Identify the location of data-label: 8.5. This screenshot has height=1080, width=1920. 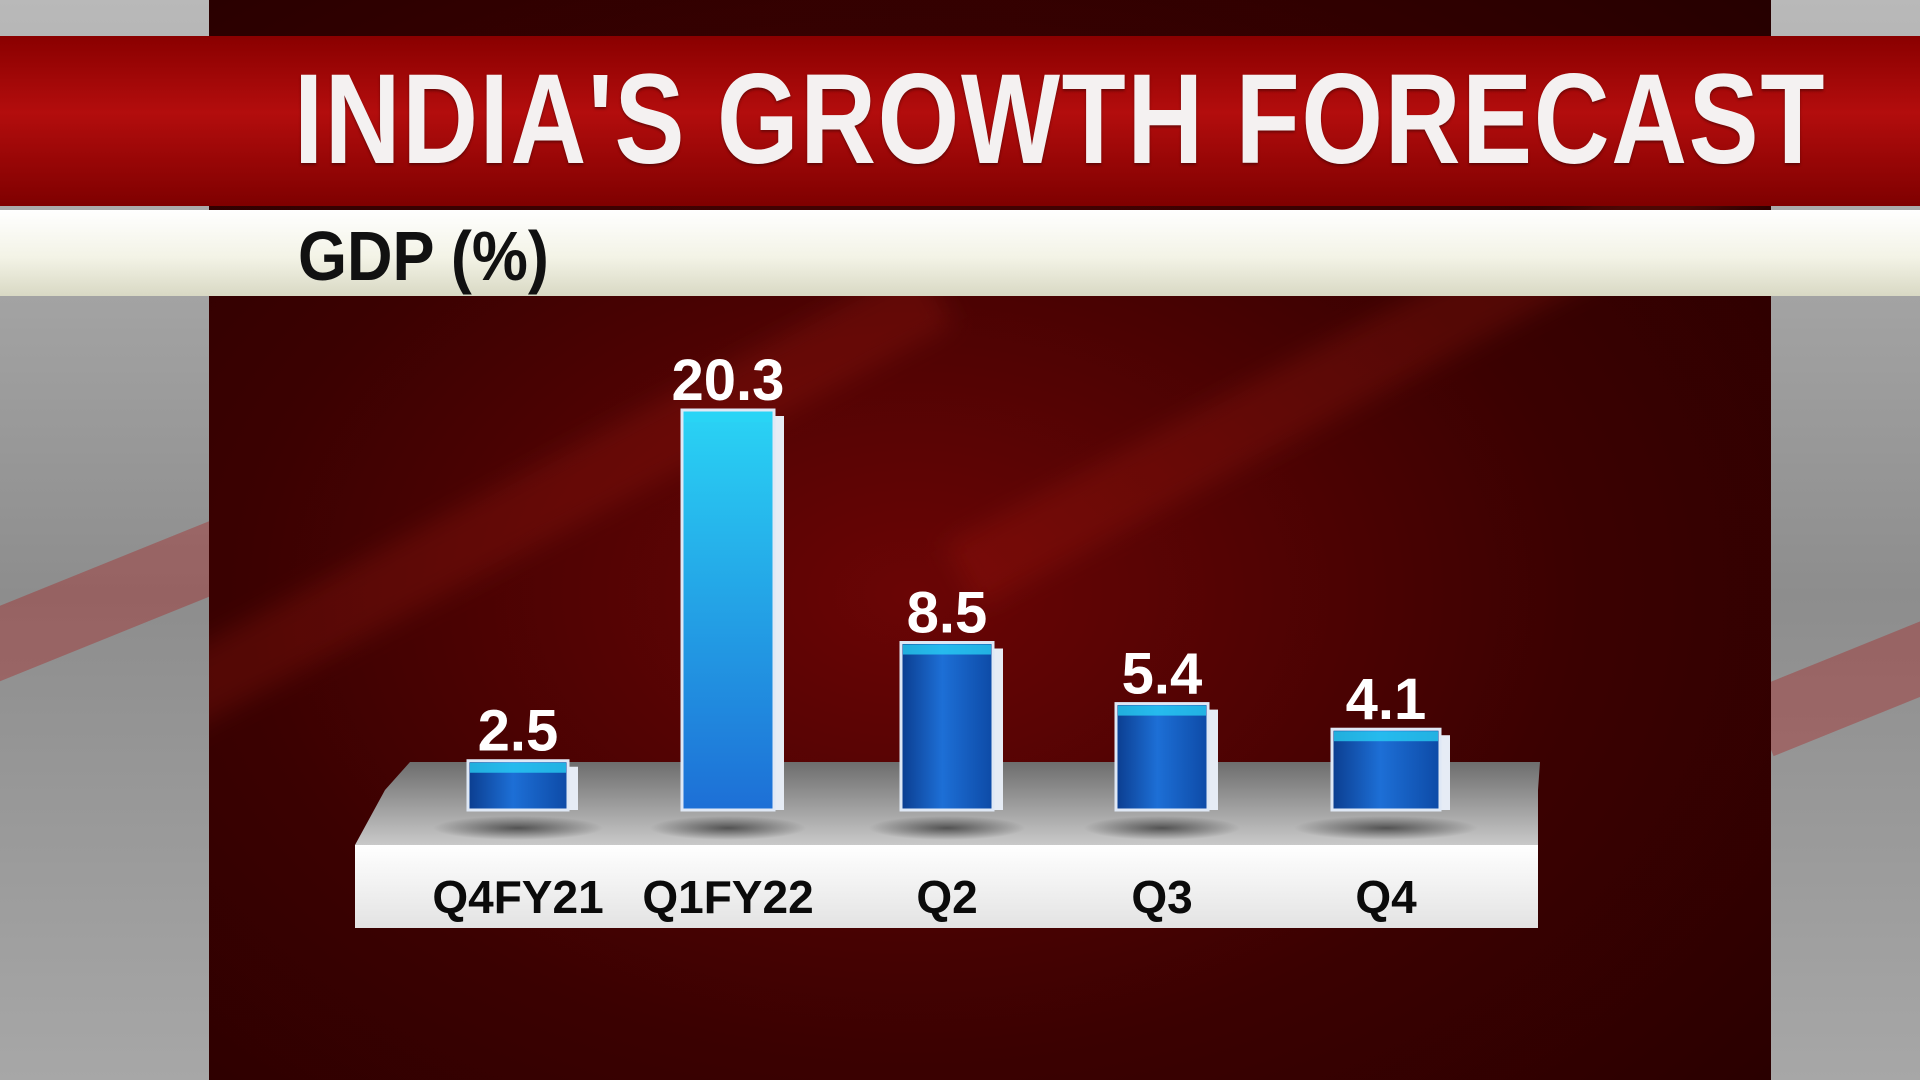
(947, 613).